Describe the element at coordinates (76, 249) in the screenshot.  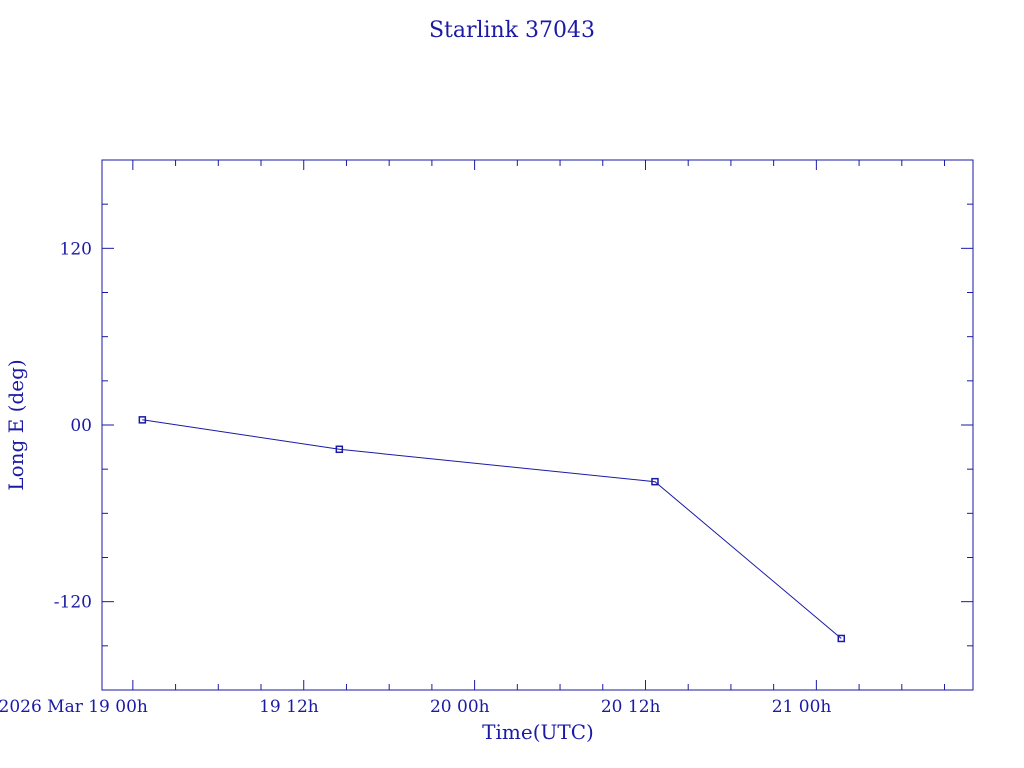
I see `y-tick-label: 120` at that location.